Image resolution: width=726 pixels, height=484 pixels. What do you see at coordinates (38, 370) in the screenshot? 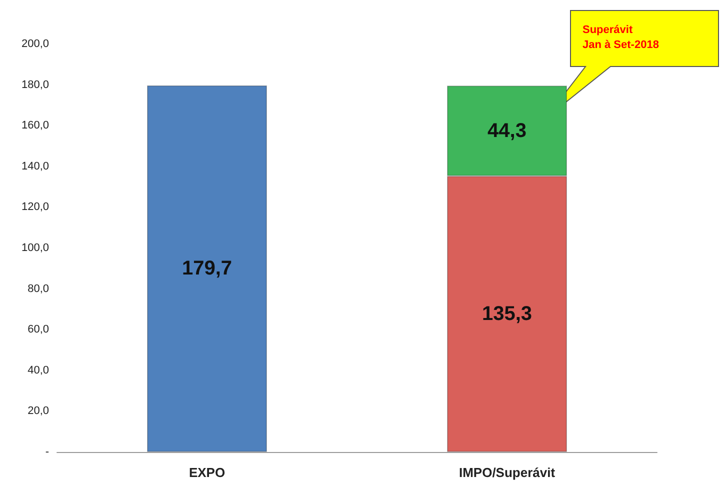
I see `y-tick-label: 40,0` at bounding box center [38, 370].